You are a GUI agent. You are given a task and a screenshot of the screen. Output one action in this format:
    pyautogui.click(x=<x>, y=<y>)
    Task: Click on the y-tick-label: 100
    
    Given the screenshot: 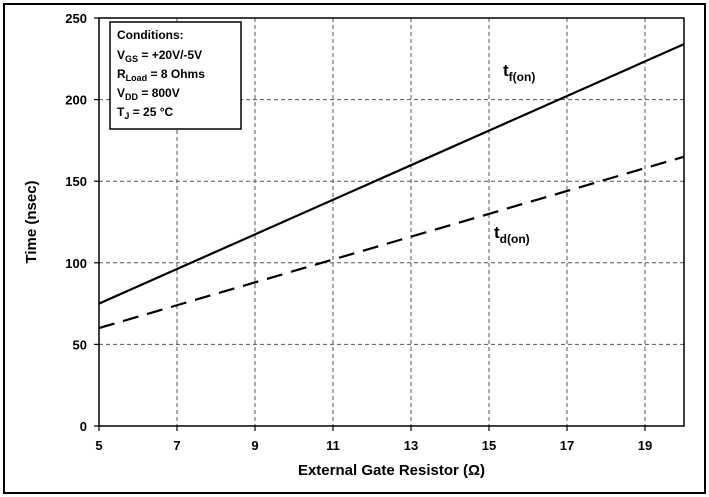 What is the action you would take?
    pyautogui.click(x=76, y=263)
    